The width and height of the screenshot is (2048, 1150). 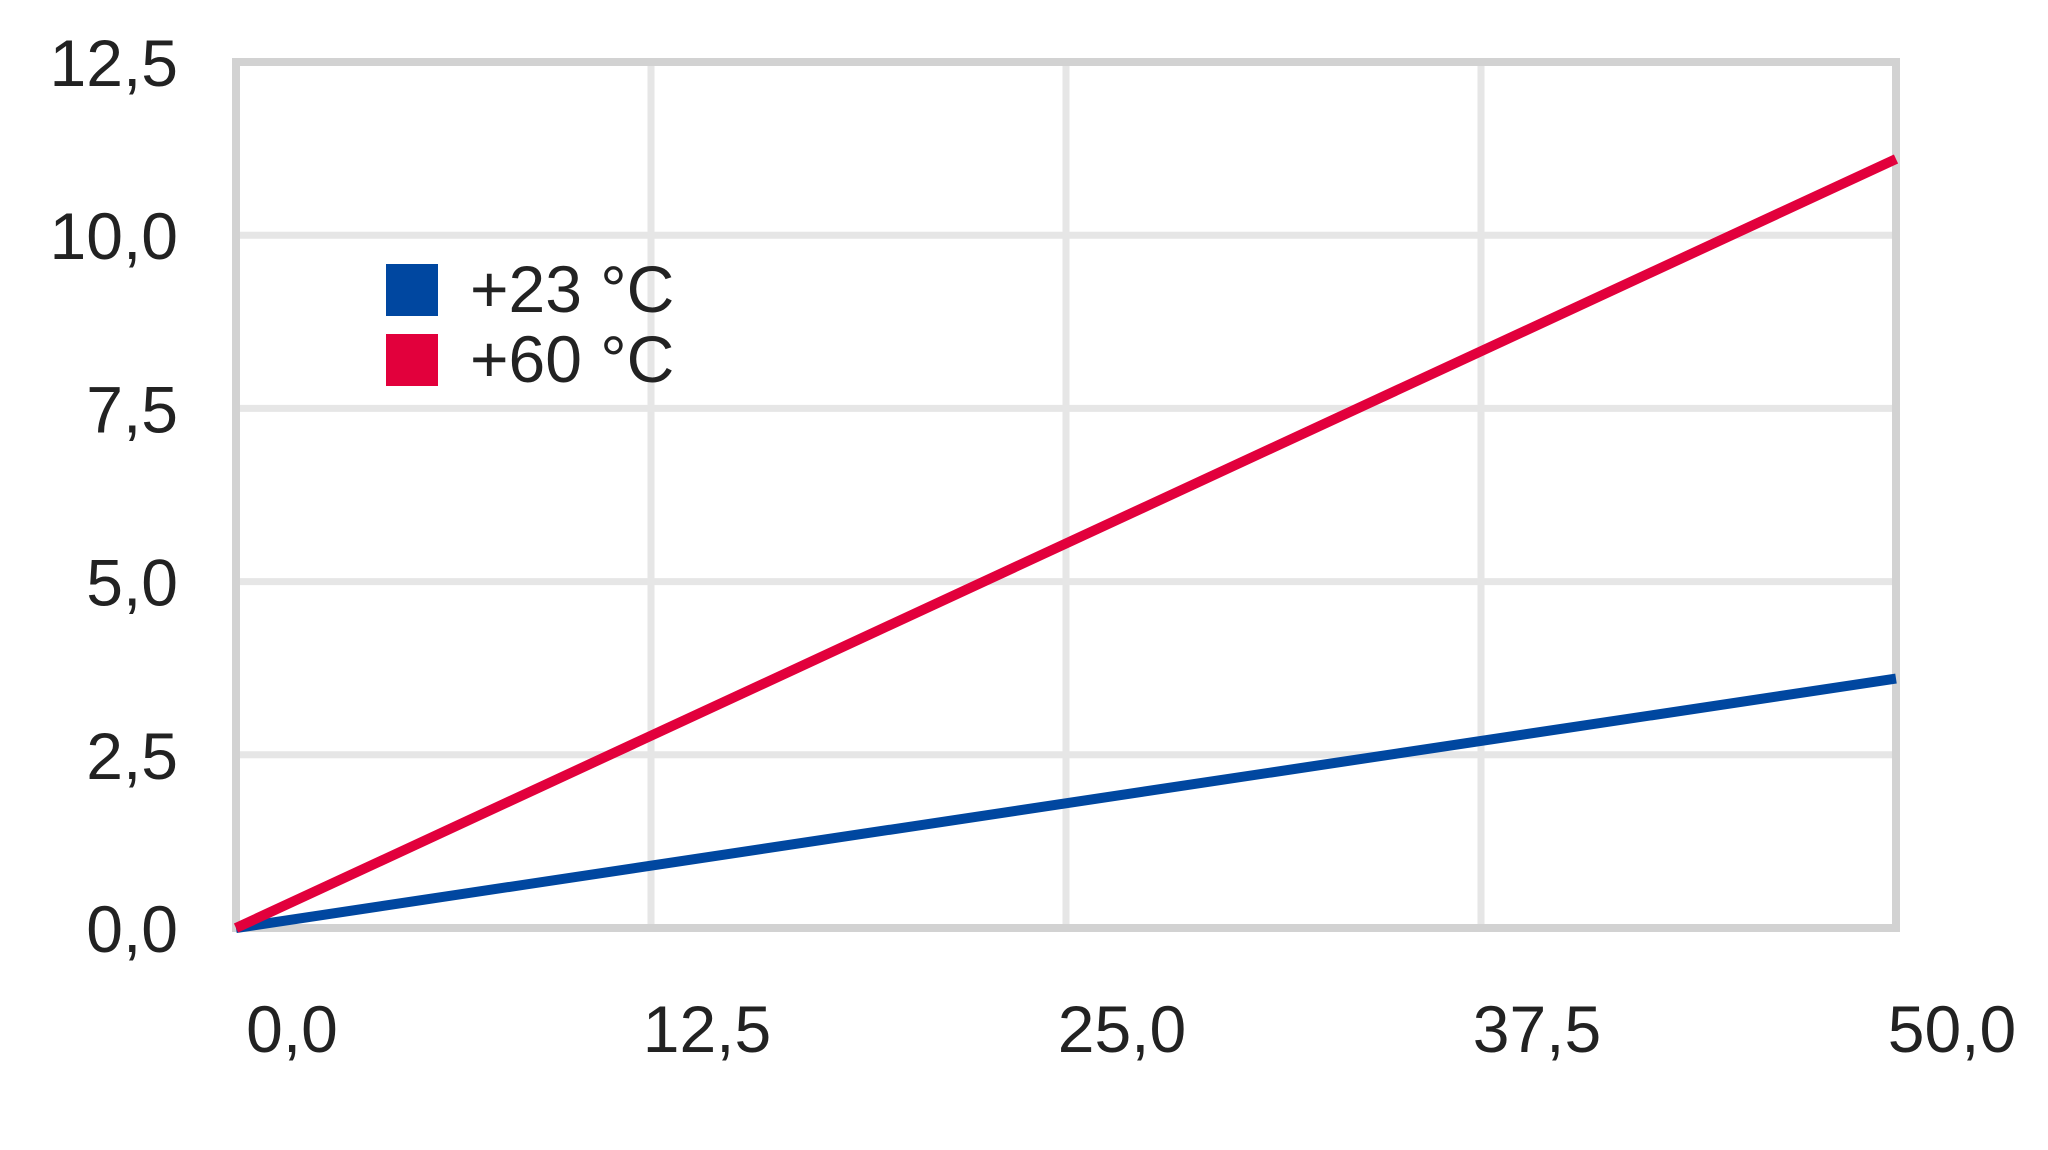 What do you see at coordinates (1952, 1029) in the screenshot?
I see `x-tick-label: 50,0` at bounding box center [1952, 1029].